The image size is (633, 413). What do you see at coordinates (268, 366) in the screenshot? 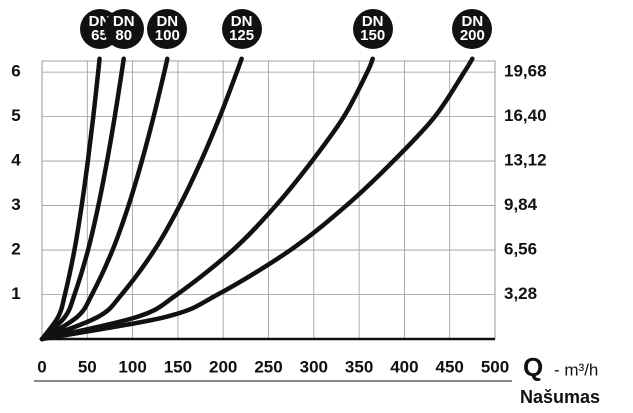
I see `x-tick-label: 250` at bounding box center [268, 366].